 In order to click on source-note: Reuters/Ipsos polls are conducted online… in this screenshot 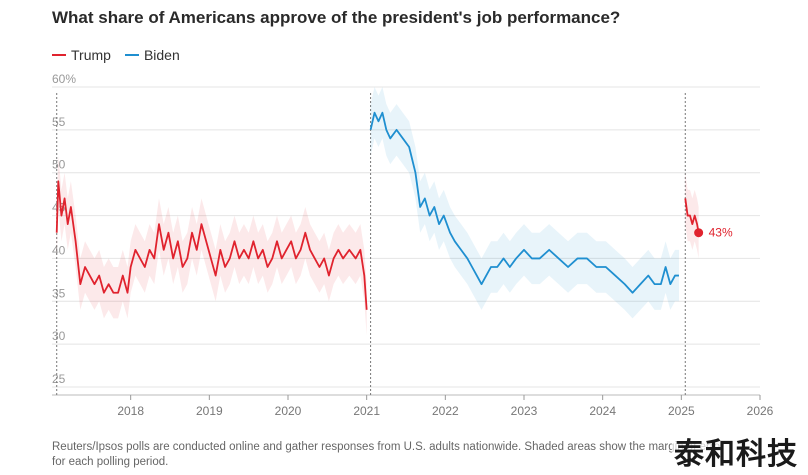, I will do `click(412, 455)`.